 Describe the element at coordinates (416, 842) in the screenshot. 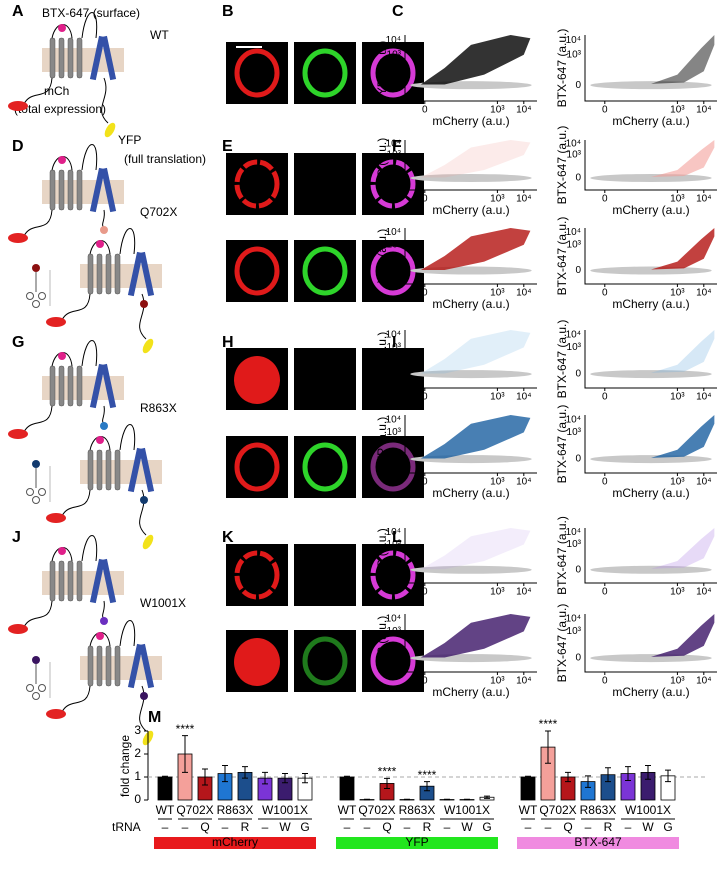

I see `group-label: YFP` at that location.